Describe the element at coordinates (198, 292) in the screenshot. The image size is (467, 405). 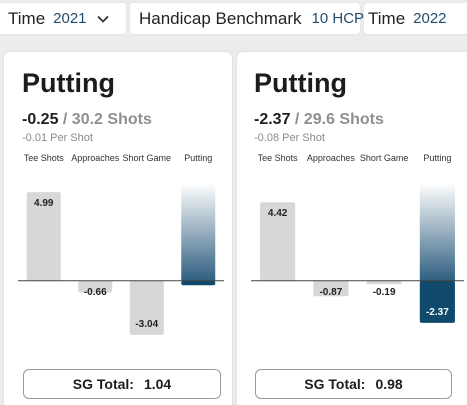
I see `bar-value-label: -0.25` at that location.